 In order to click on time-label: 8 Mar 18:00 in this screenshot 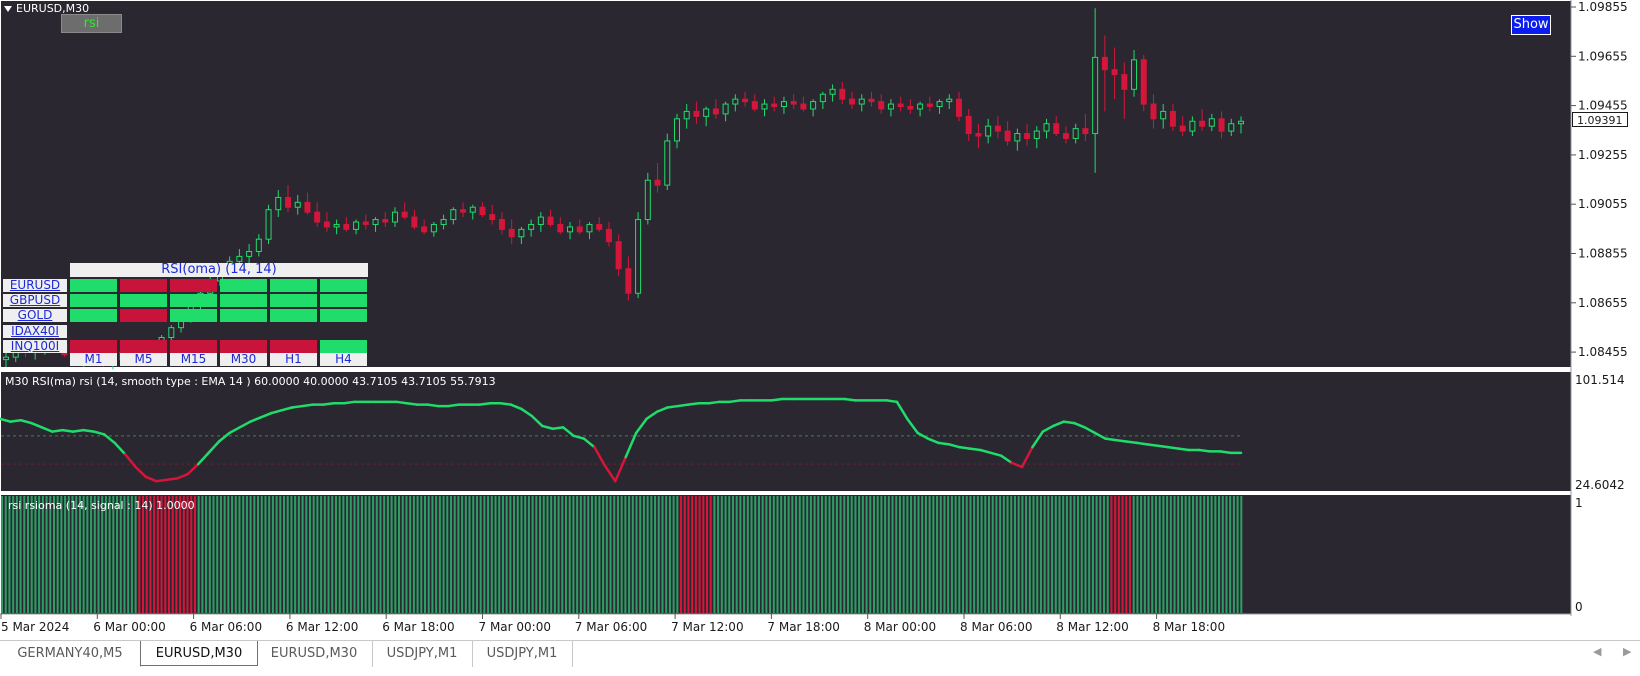, I will do `click(1189, 627)`.